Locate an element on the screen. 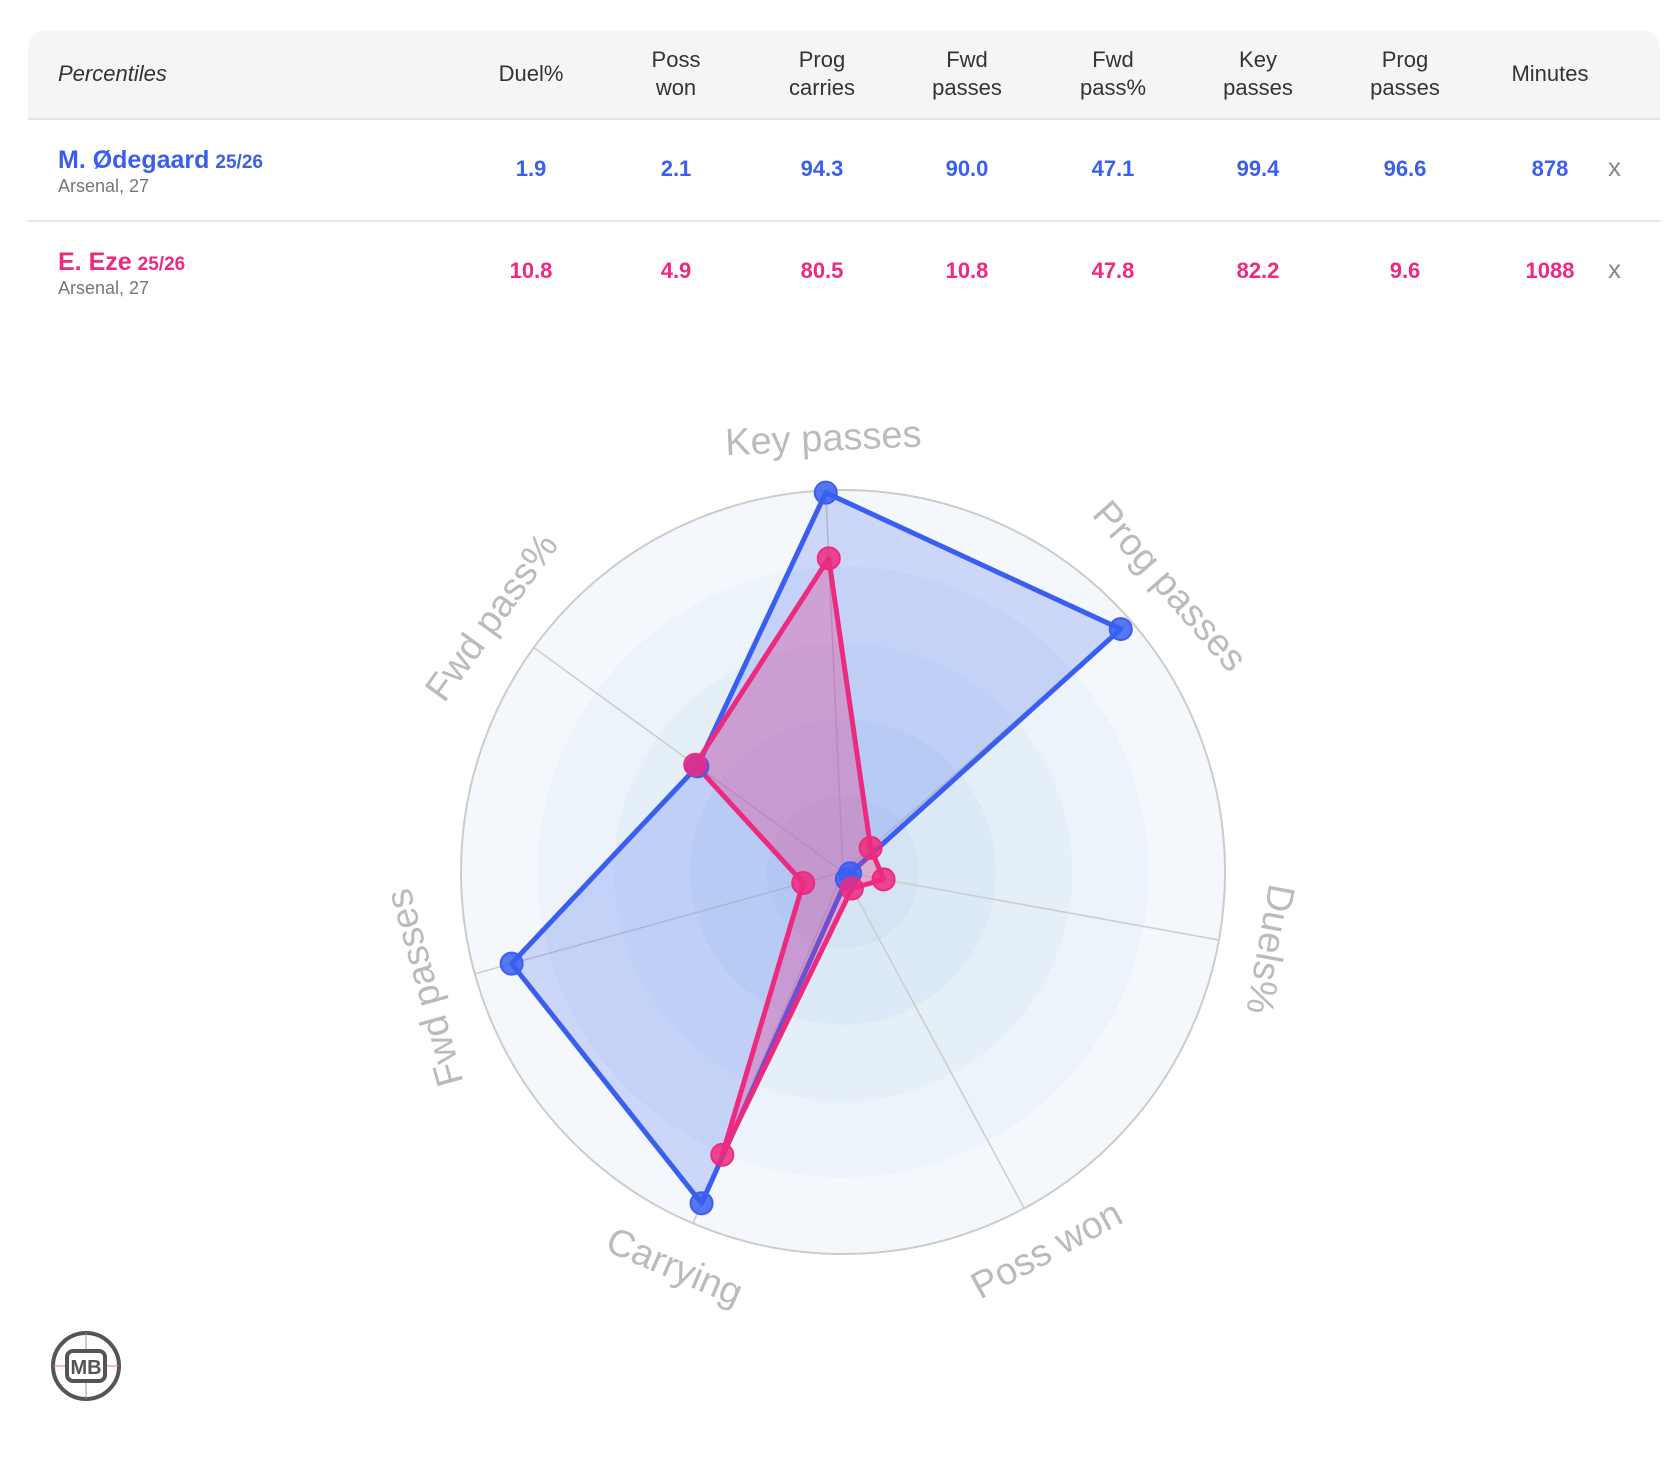 The height and width of the screenshot is (1470, 1680). axis-label: Fwd passes is located at coordinates (425, 987).